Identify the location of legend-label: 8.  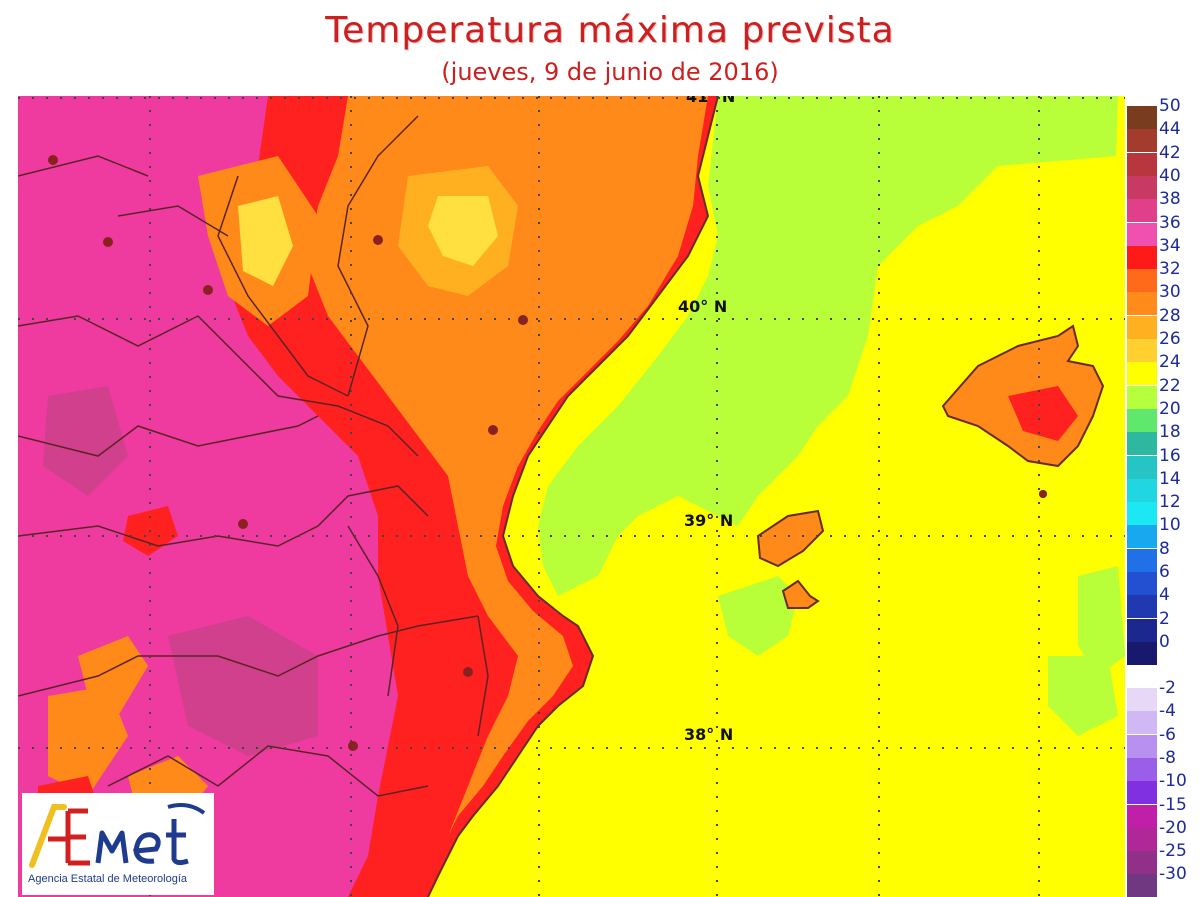
(1164, 548).